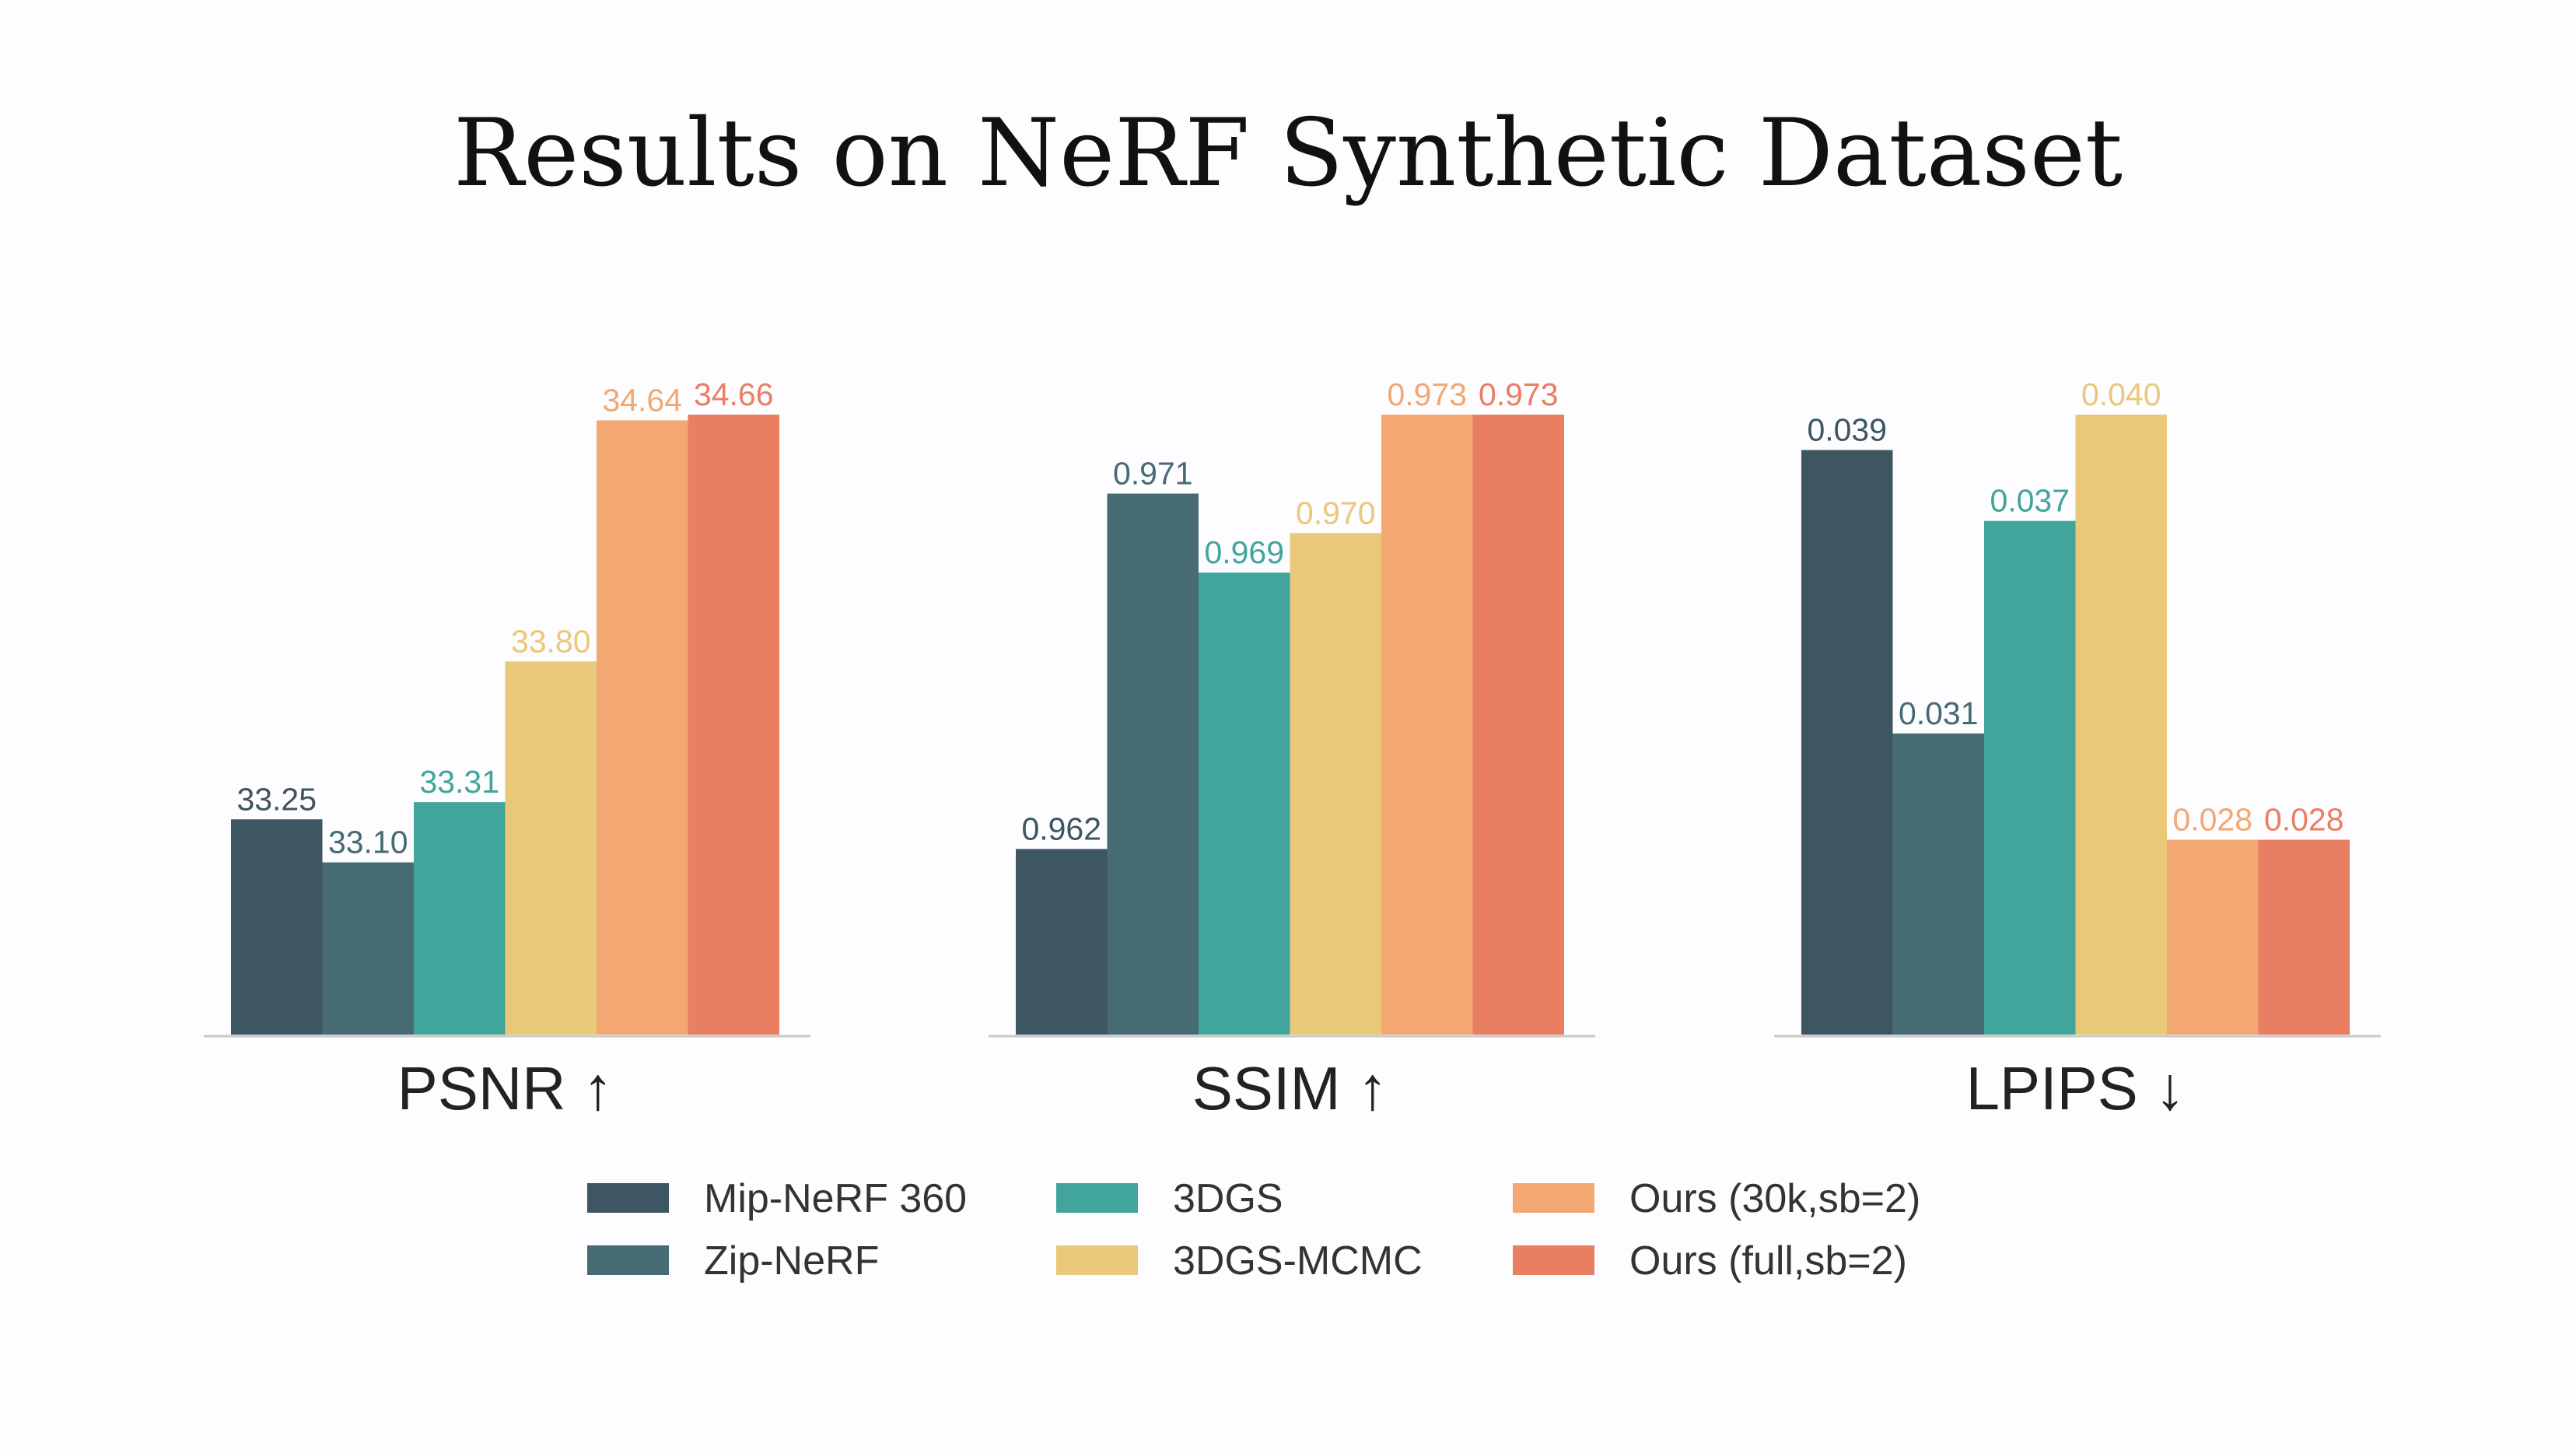 The image size is (2576, 1450). Describe the element at coordinates (1427, 394) in the screenshot. I see `bar-value-label-1-4: 0.973` at that location.